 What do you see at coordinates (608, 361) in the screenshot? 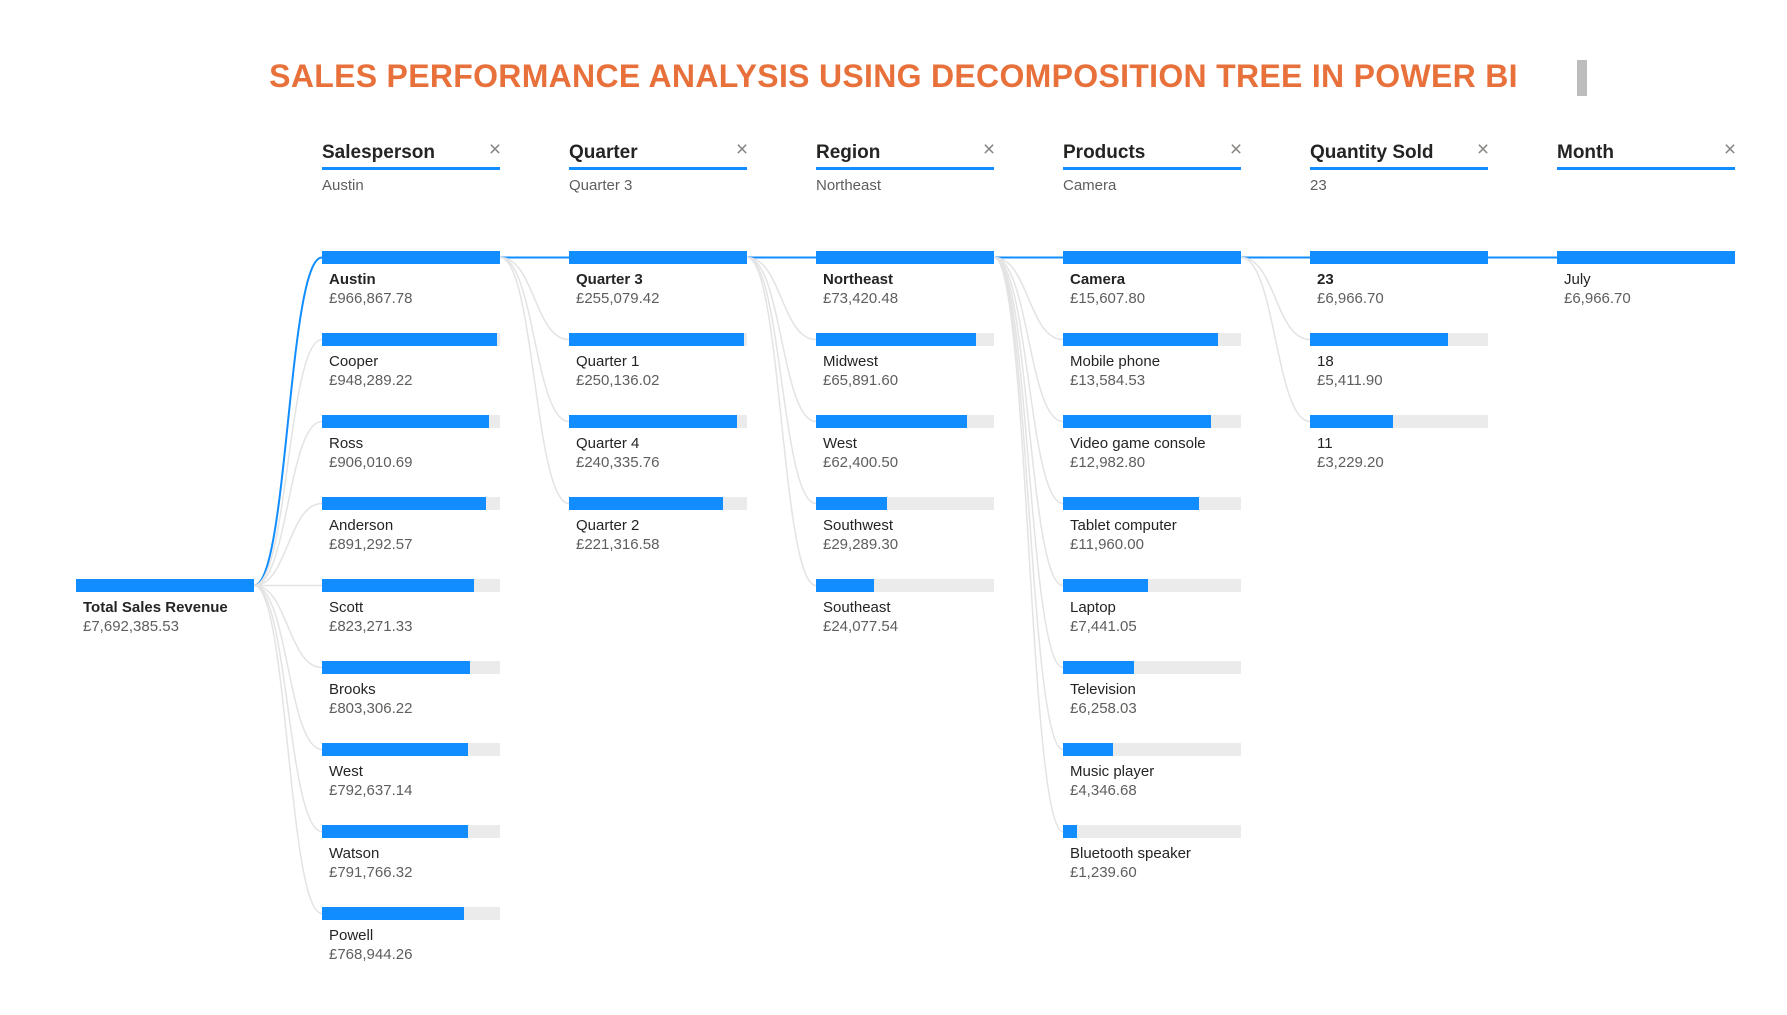
I see `node-label: Quarter 1` at bounding box center [608, 361].